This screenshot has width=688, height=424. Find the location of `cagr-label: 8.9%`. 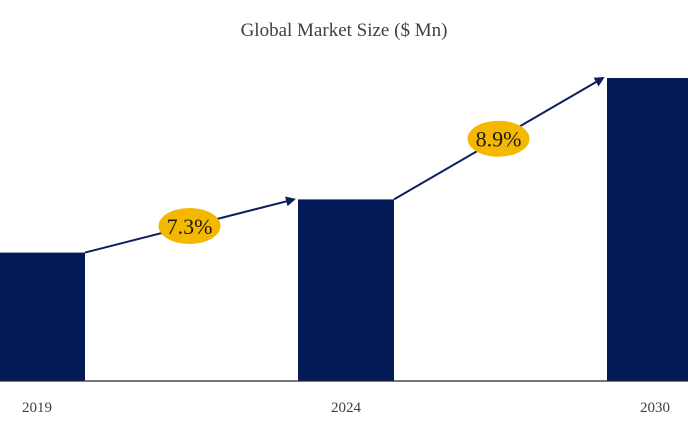

cagr-label: 8.9% is located at coordinates (499, 139).